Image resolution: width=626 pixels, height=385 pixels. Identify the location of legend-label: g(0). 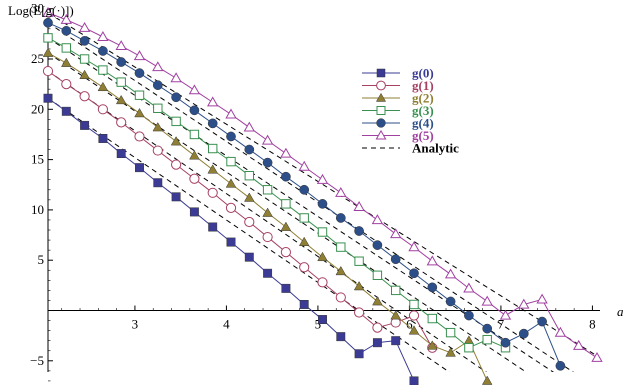
(423, 73).